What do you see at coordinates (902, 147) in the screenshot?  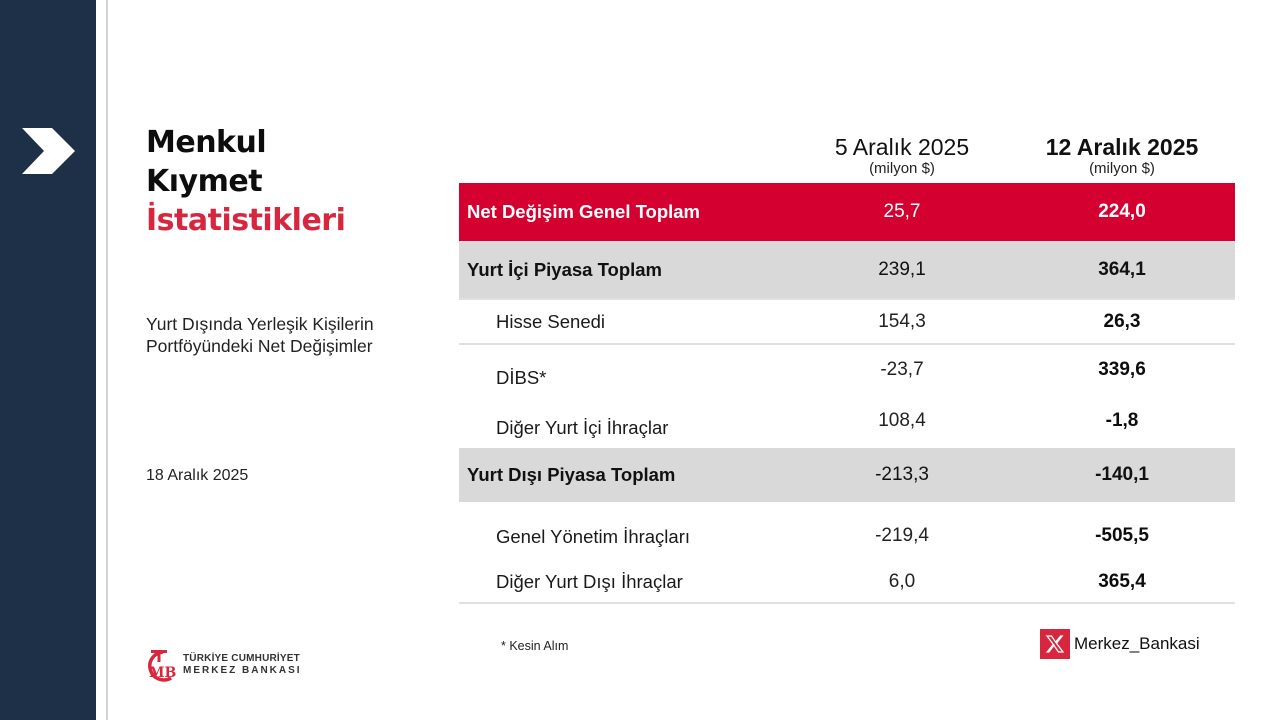 I see `column-header-1-label: 5 Aralık 2025` at bounding box center [902, 147].